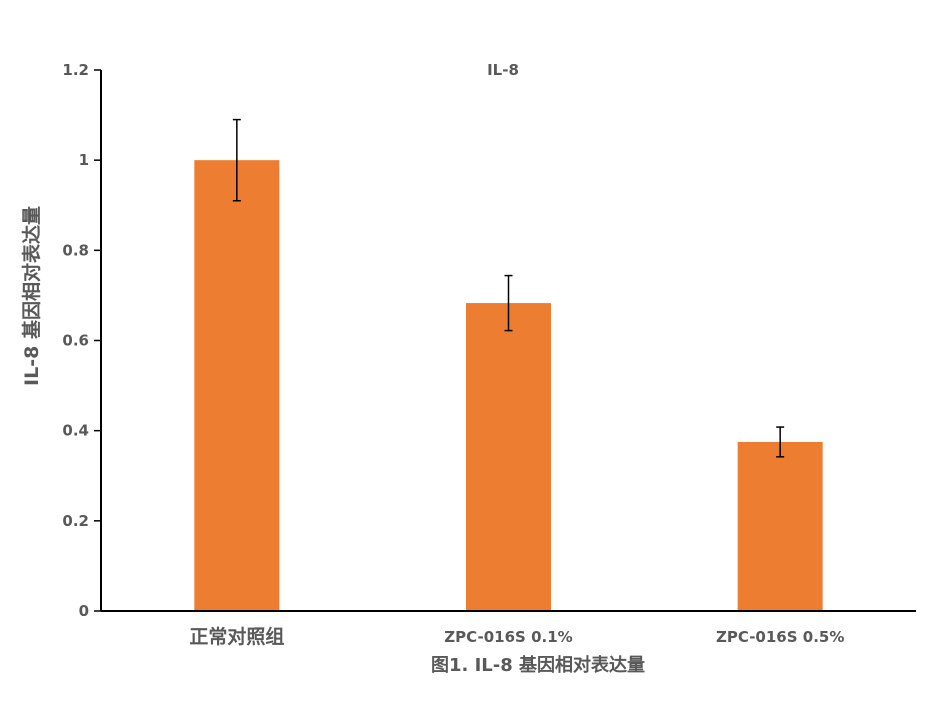 This screenshot has height=713, width=941. Describe the element at coordinates (75, 250) in the screenshot. I see `y-tick-label: 0.8` at that location.